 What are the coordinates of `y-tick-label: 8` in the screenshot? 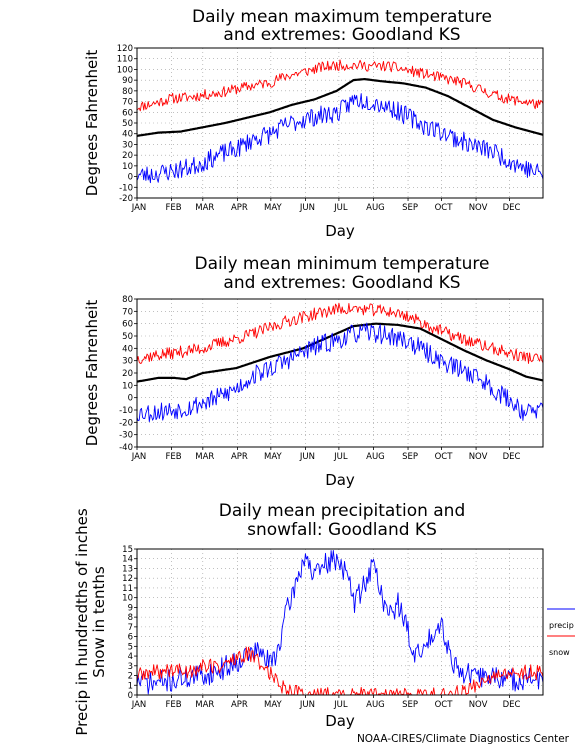 It's located at (130, 618).